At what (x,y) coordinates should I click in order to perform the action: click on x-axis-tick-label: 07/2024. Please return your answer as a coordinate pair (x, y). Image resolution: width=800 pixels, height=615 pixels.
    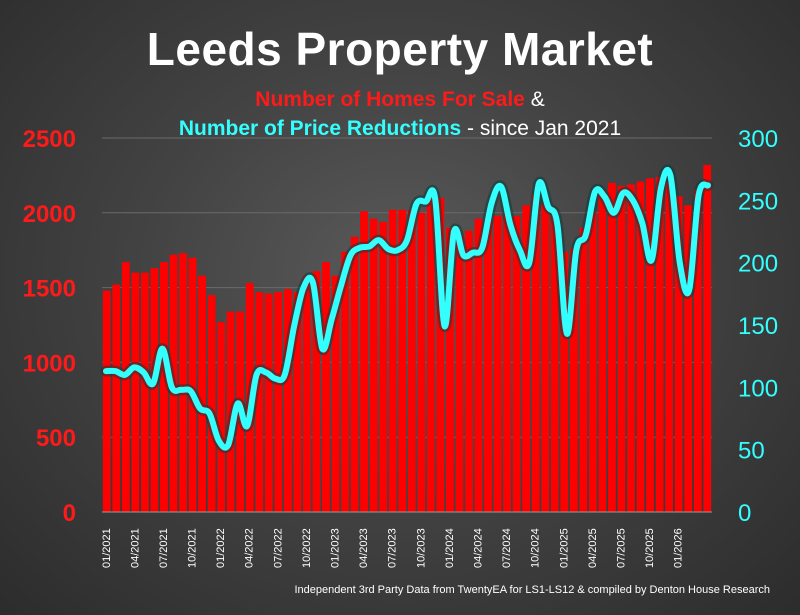
    Looking at the image, I should click on (507, 548).